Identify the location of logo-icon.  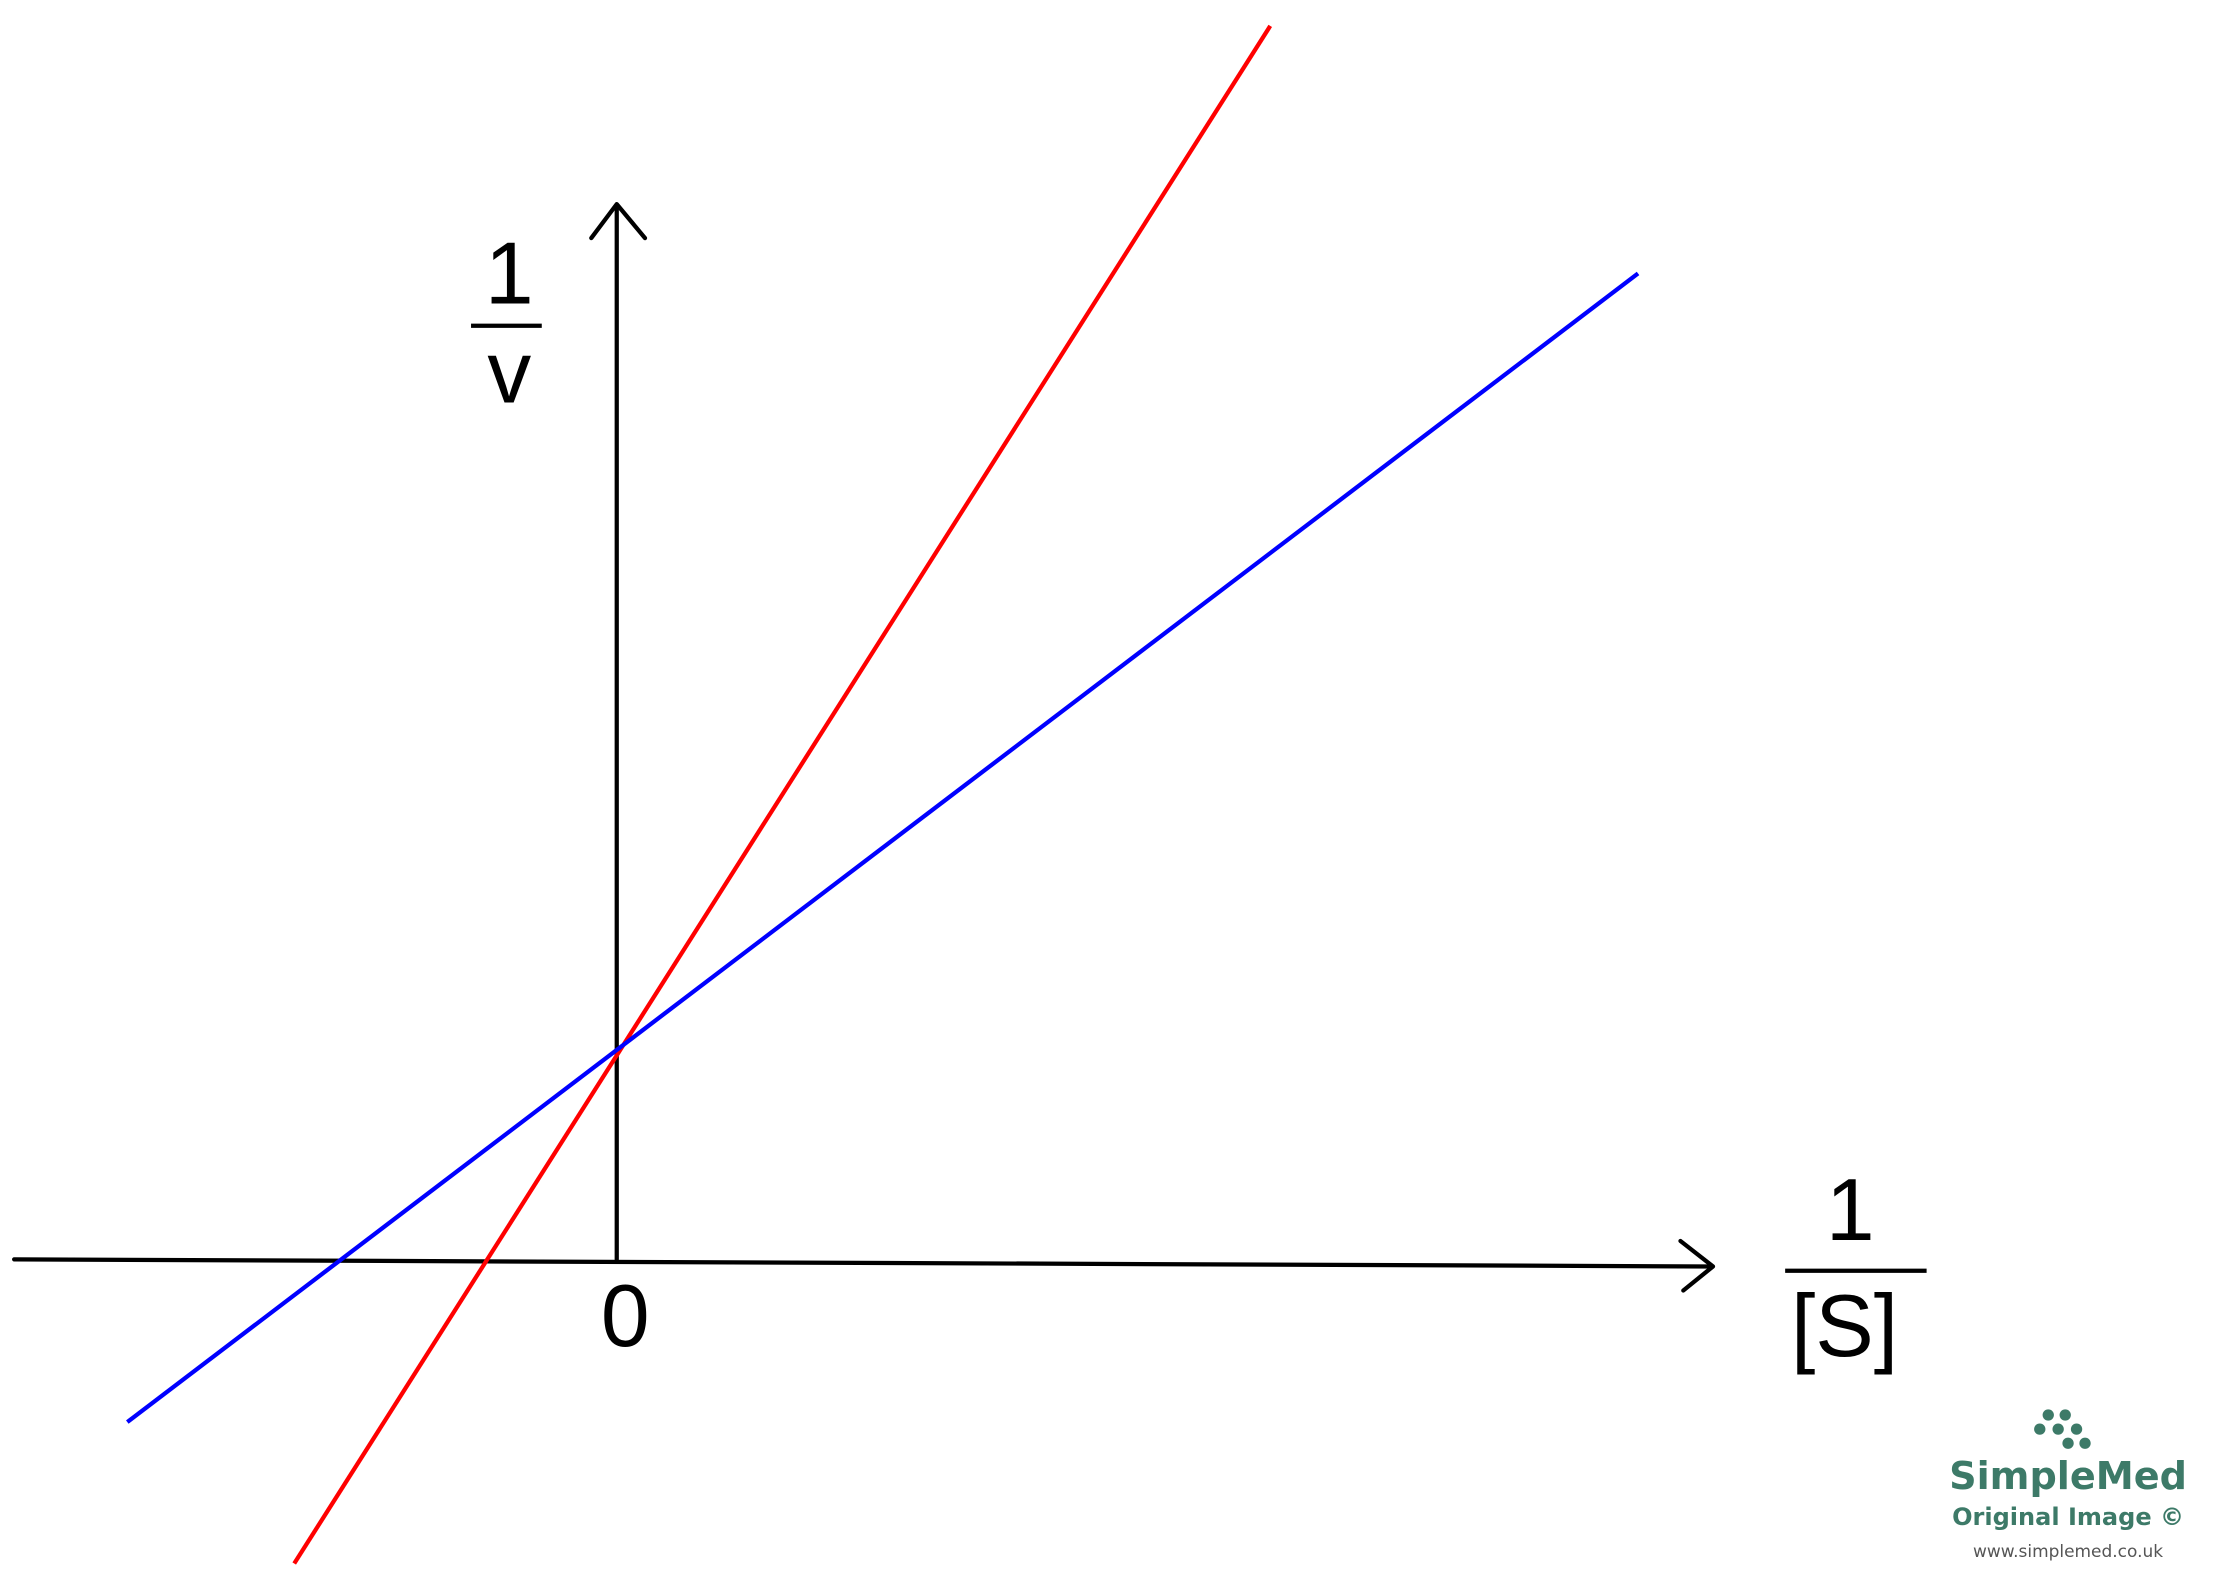
(2062, 1429).